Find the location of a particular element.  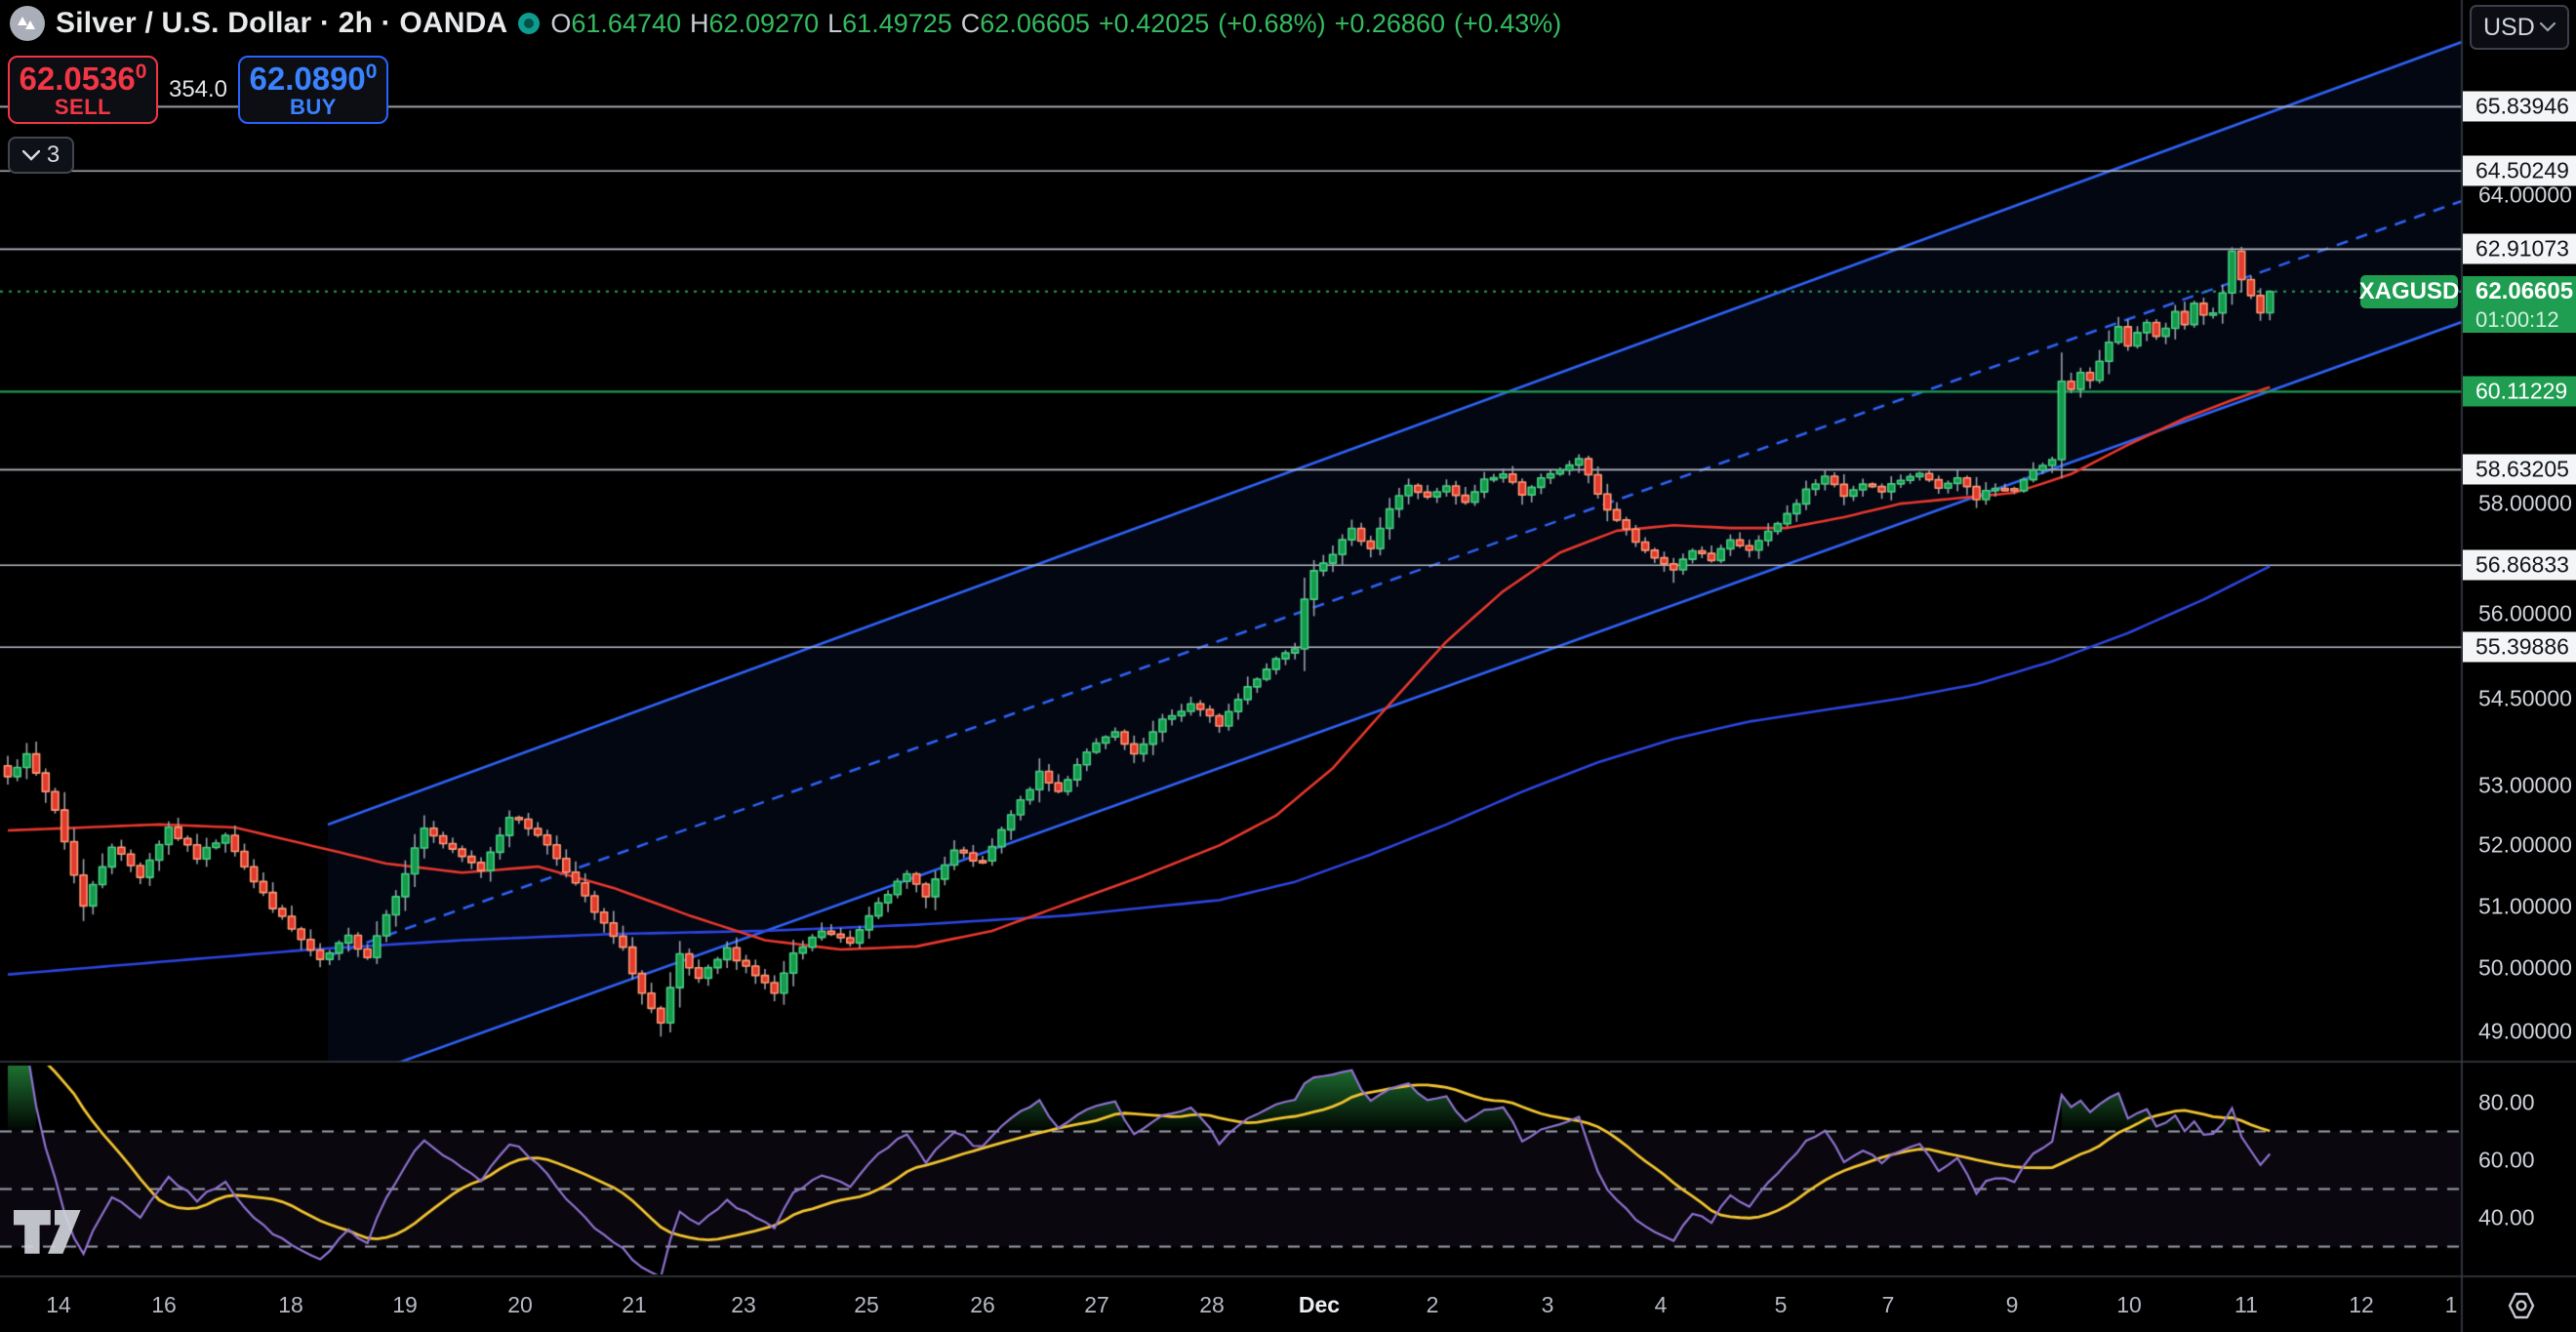

time-axis-label: 4 is located at coordinates (1661, 1304).